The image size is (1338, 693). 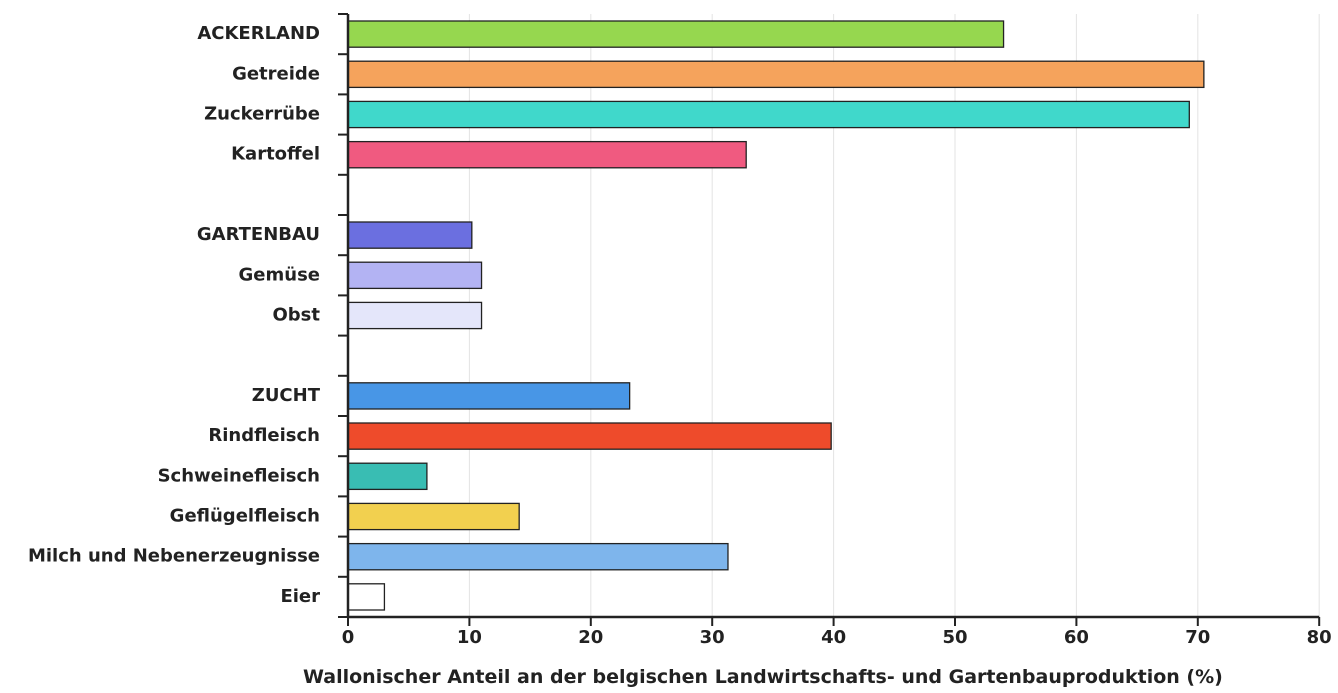 What do you see at coordinates (469, 637) in the screenshot?
I see `x-tick-label: 10` at bounding box center [469, 637].